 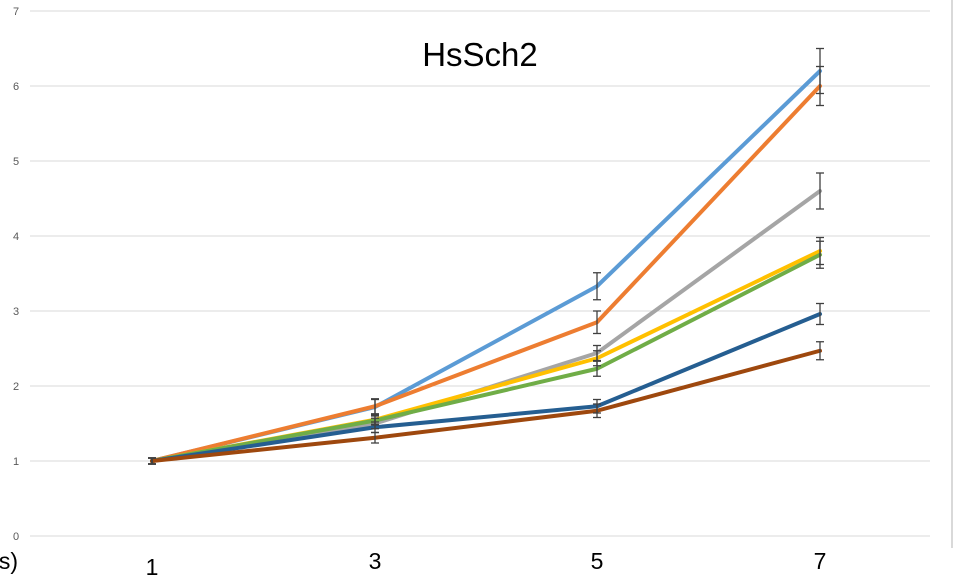 What do you see at coordinates (16, 237) in the screenshot?
I see `y-tick-label: 4` at bounding box center [16, 237].